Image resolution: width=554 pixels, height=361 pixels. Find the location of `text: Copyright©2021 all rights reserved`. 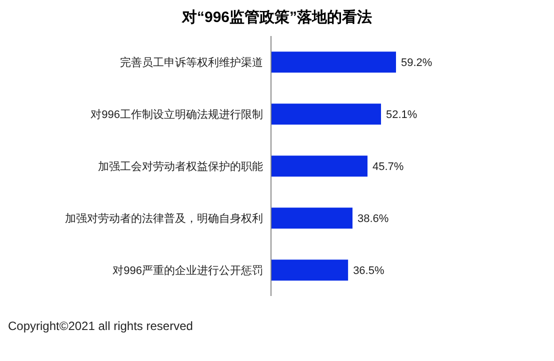

text: Copyright©2021 all rights reserved is located at coordinates (101, 326).